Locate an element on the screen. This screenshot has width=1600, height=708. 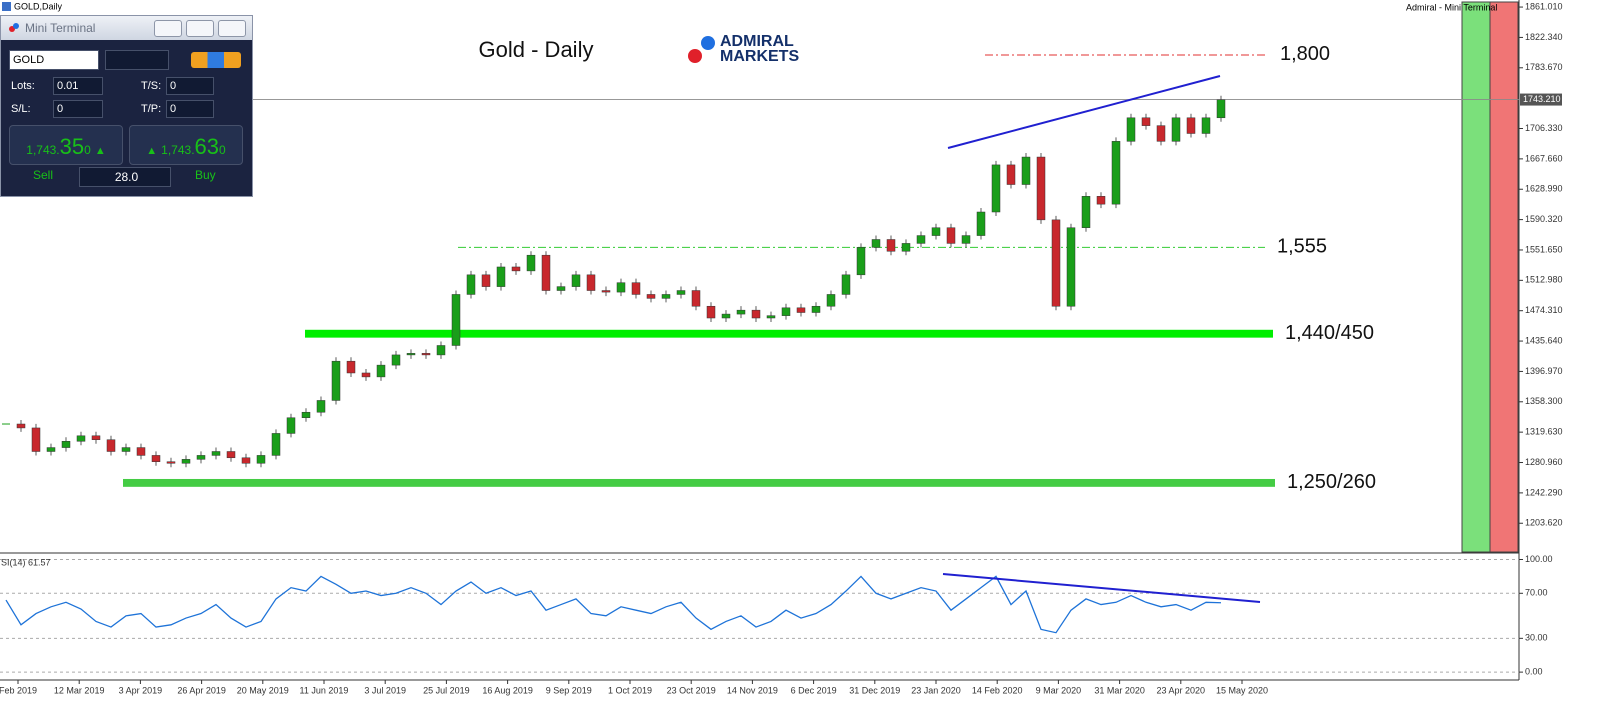
icon is located at coordinates (14, 28).